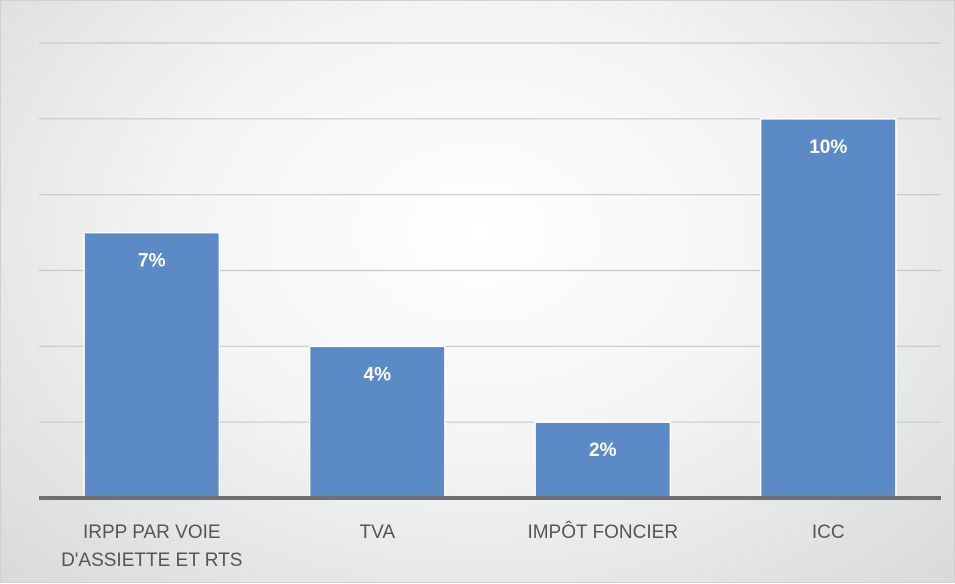 This screenshot has width=955, height=584. What do you see at coordinates (602, 532) in the screenshot?
I see `x-tick-label: IMPÔT FONCIER` at bounding box center [602, 532].